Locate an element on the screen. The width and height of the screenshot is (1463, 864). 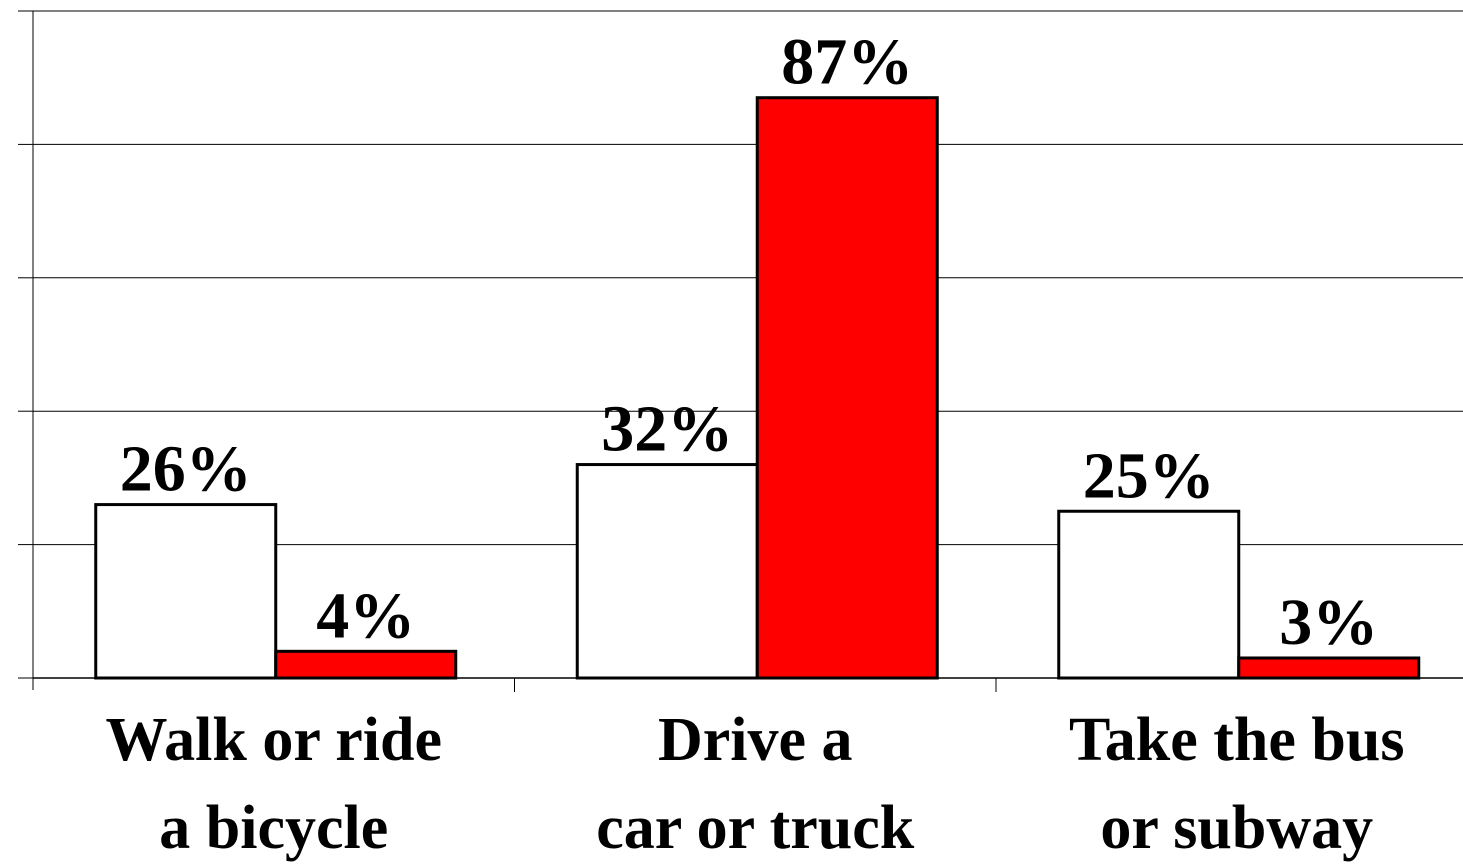
value-label: 87% is located at coordinates (847, 62).